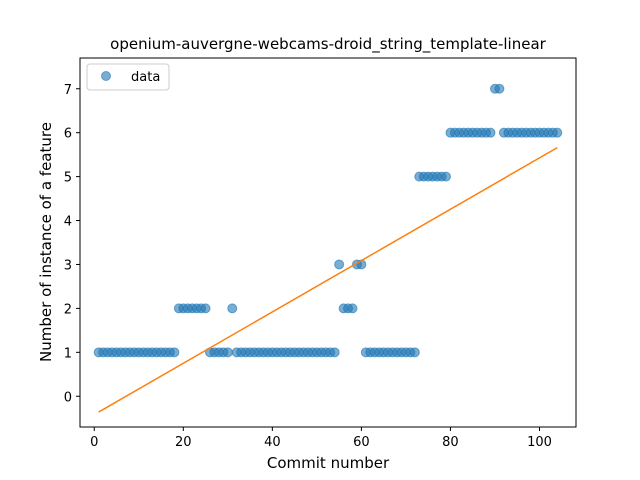 The image size is (640, 480). What do you see at coordinates (321, 438) in the screenshot?
I see `x-axis: 0 20 40 60 80 100` at bounding box center [321, 438].